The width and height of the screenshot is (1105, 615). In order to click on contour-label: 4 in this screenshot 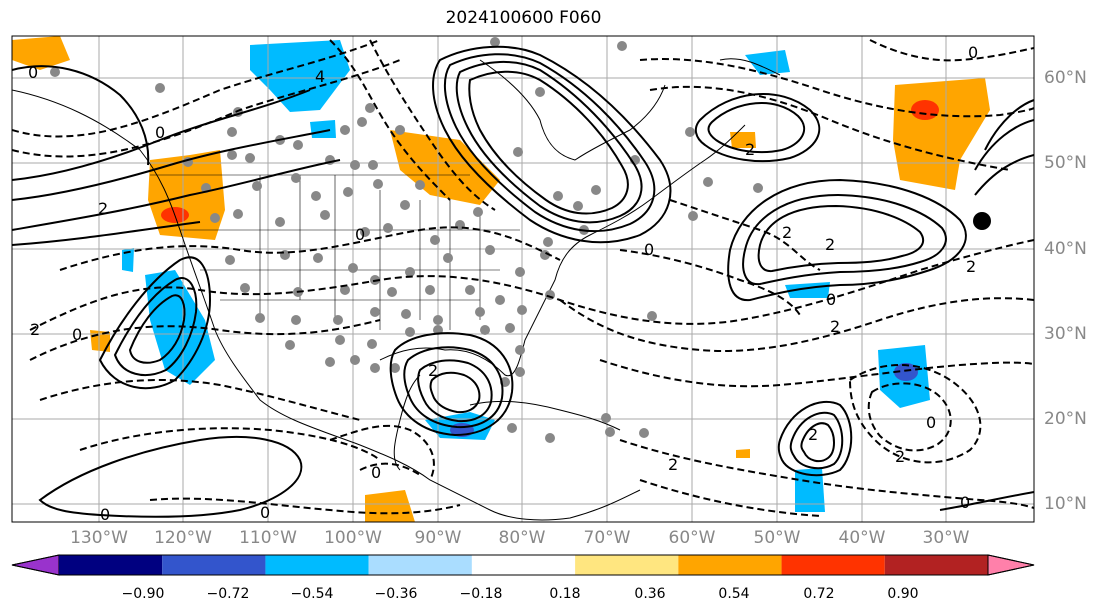, I will do `click(320, 76)`.